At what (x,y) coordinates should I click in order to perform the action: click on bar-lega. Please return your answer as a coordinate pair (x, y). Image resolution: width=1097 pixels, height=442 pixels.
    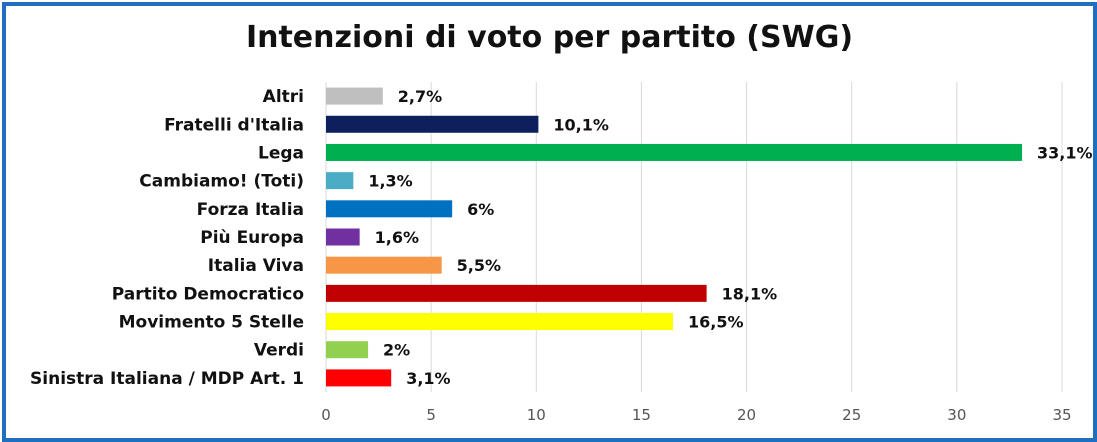
    Looking at the image, I should click on (674, 152).